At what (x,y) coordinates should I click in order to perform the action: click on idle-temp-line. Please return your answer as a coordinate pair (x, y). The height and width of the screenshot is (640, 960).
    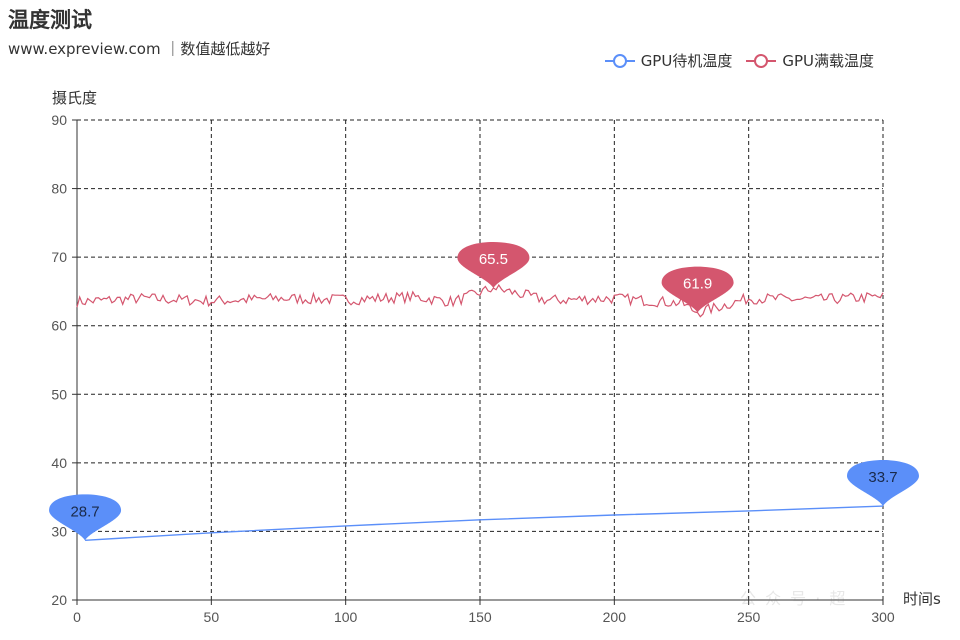
    Looking at the image, I should click on (484, 523).